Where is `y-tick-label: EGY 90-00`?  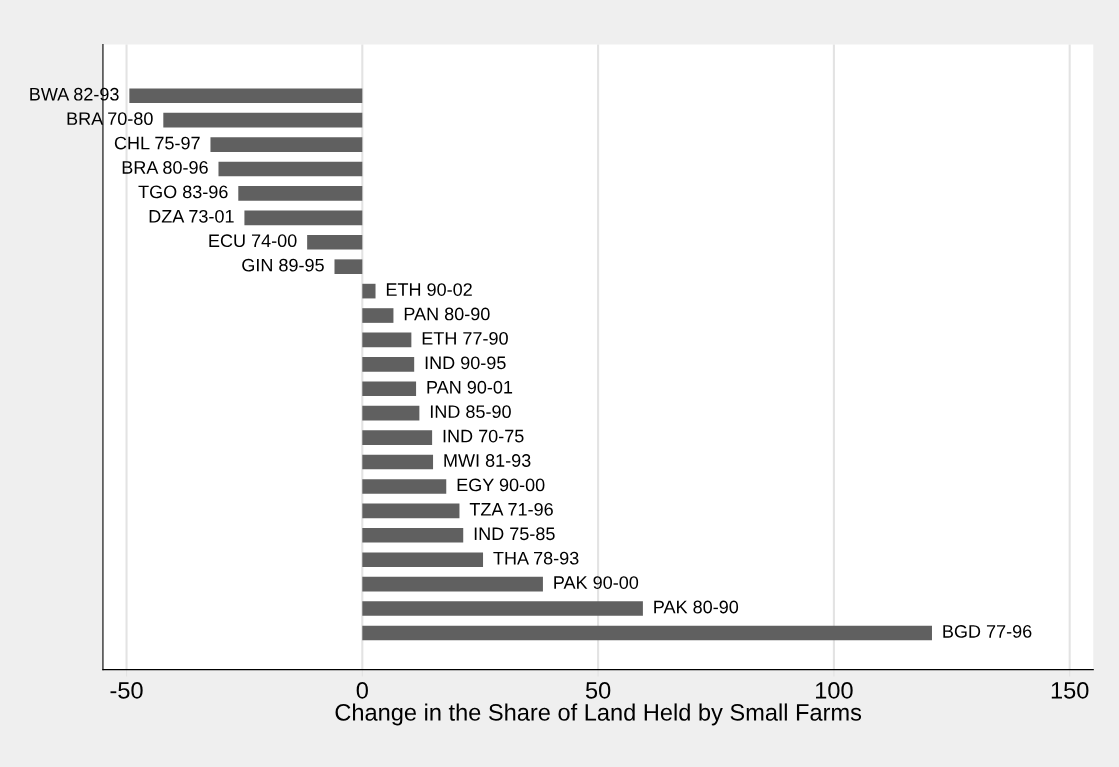 y-tick-label: EGY 90-00 is located at coordinates (501, 485).